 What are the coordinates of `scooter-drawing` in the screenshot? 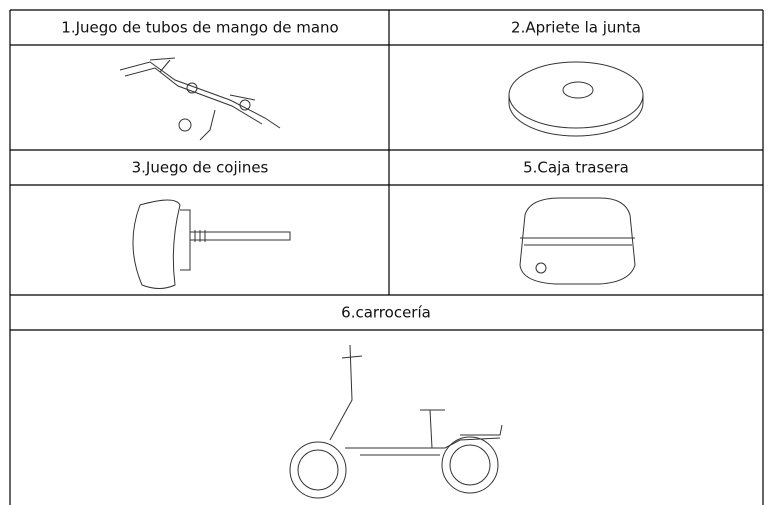 It's located at (396, 421).